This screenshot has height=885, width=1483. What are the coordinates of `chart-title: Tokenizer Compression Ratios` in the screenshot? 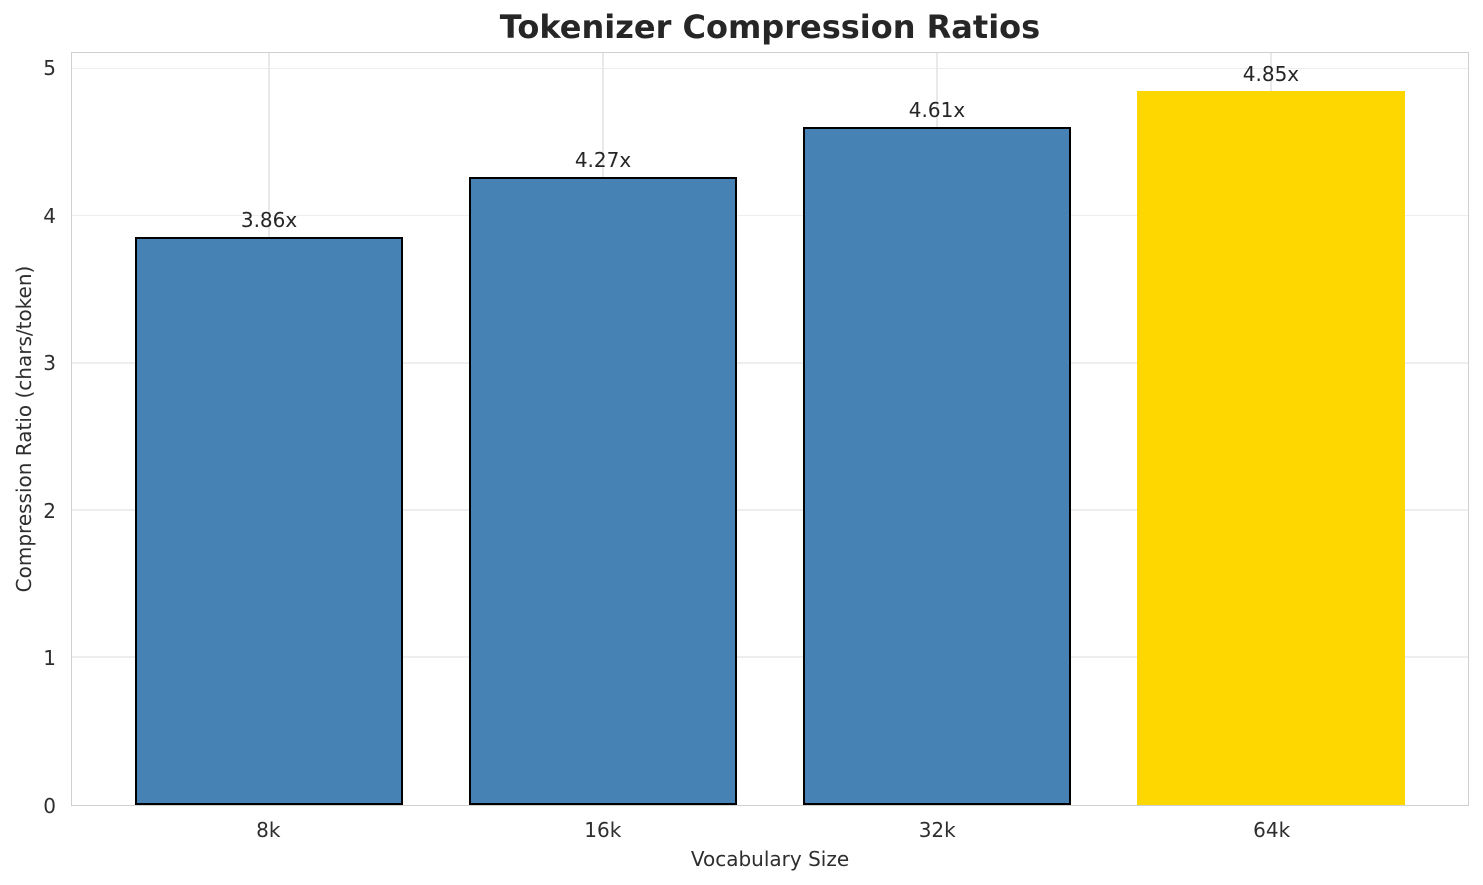 It's located at (770, 27).